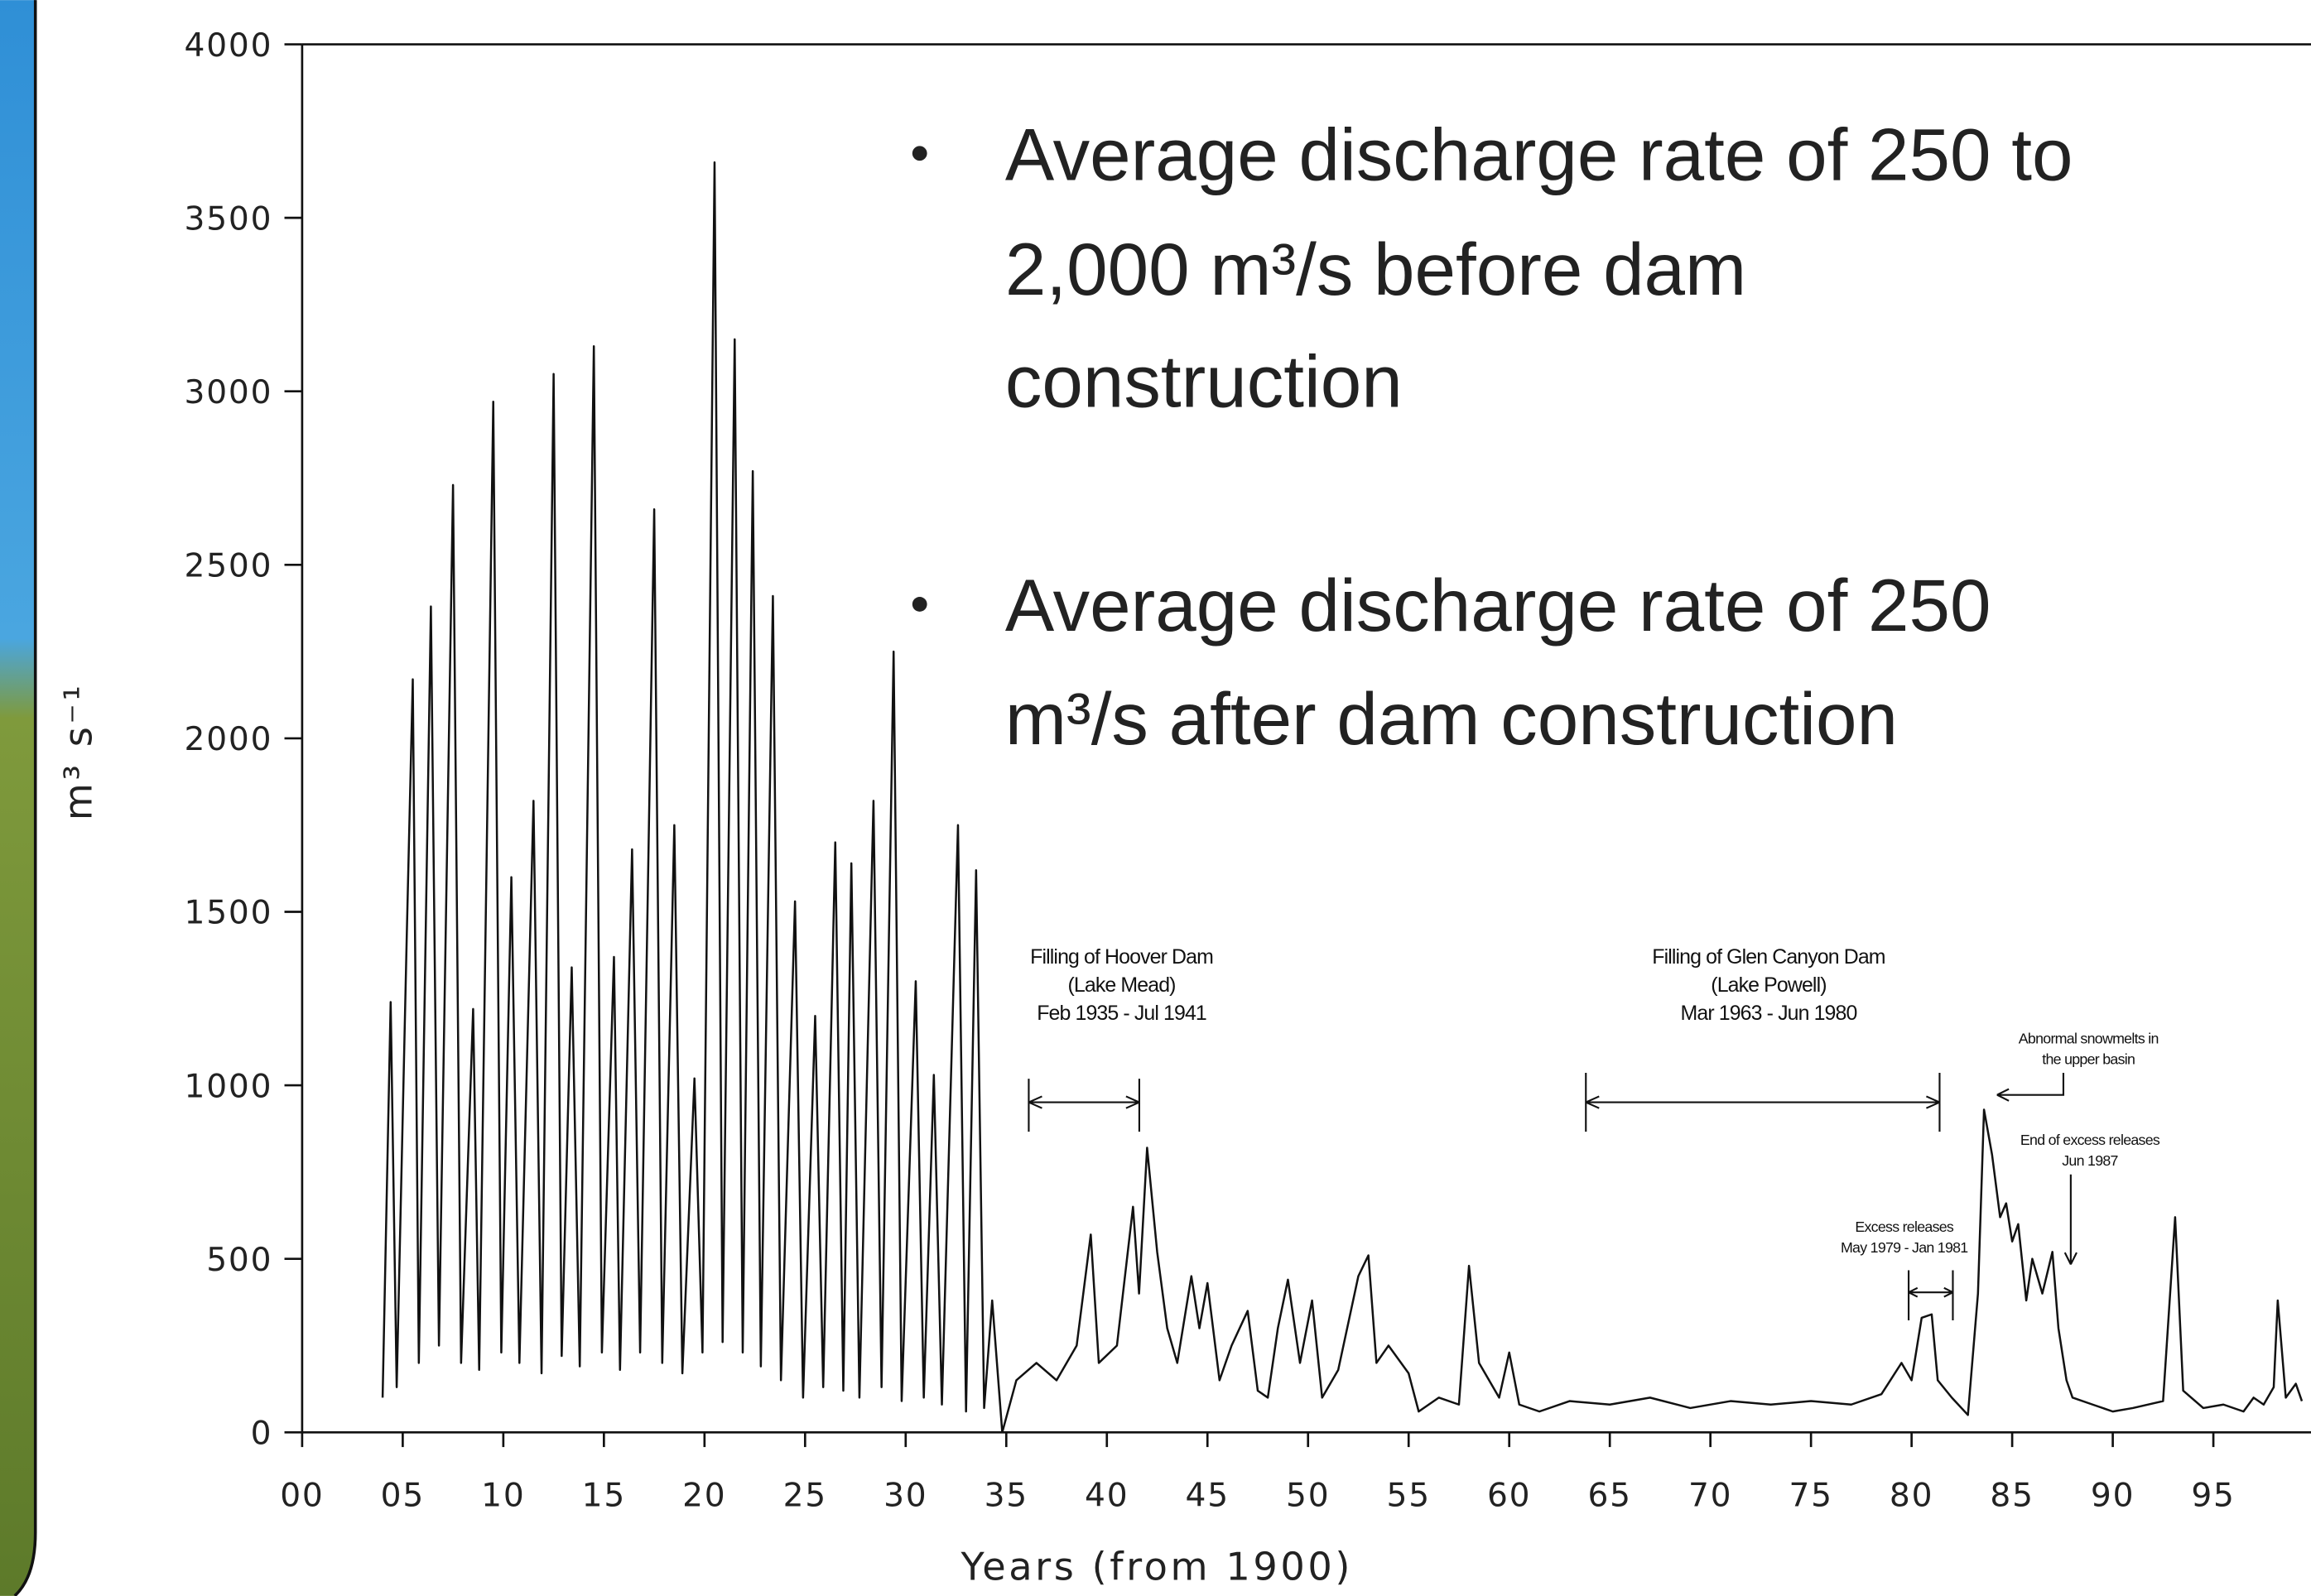 The height and width of the screenshot is (1596, 2311). I want to click on bullet-line: Average discharge rate of 250 to, so click(1539, 154).